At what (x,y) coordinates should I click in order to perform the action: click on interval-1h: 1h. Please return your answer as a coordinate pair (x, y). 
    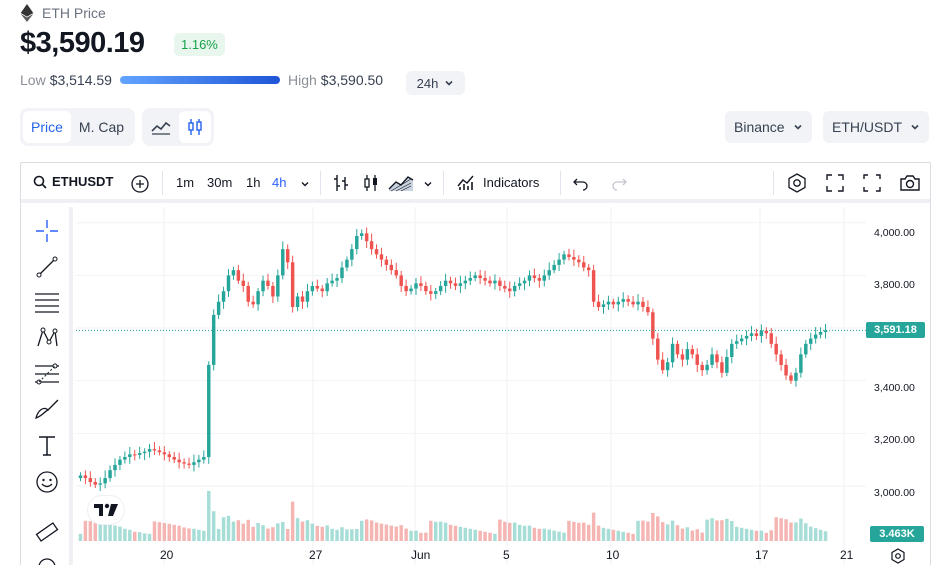
    Looking at the image, I should click on (253, 182).